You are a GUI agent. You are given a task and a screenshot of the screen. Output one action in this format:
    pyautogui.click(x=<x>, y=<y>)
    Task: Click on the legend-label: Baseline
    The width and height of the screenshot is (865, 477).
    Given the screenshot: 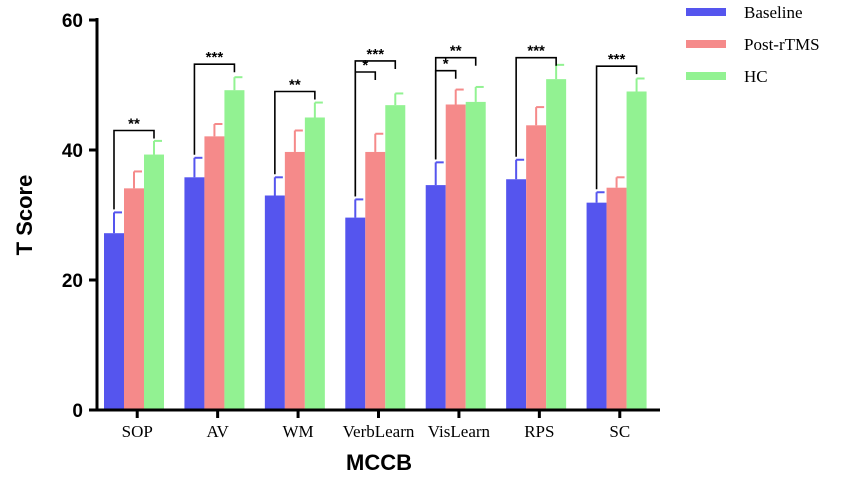 What is the action you would take?
    pyautogui.click(x=773, y=12)
    